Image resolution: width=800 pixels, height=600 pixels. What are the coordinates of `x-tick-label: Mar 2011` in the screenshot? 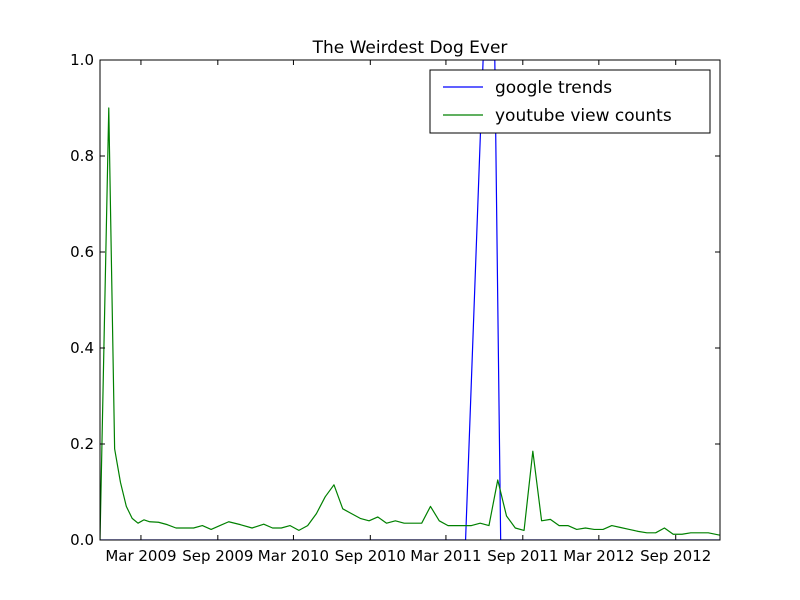 It's located at (445, 556).